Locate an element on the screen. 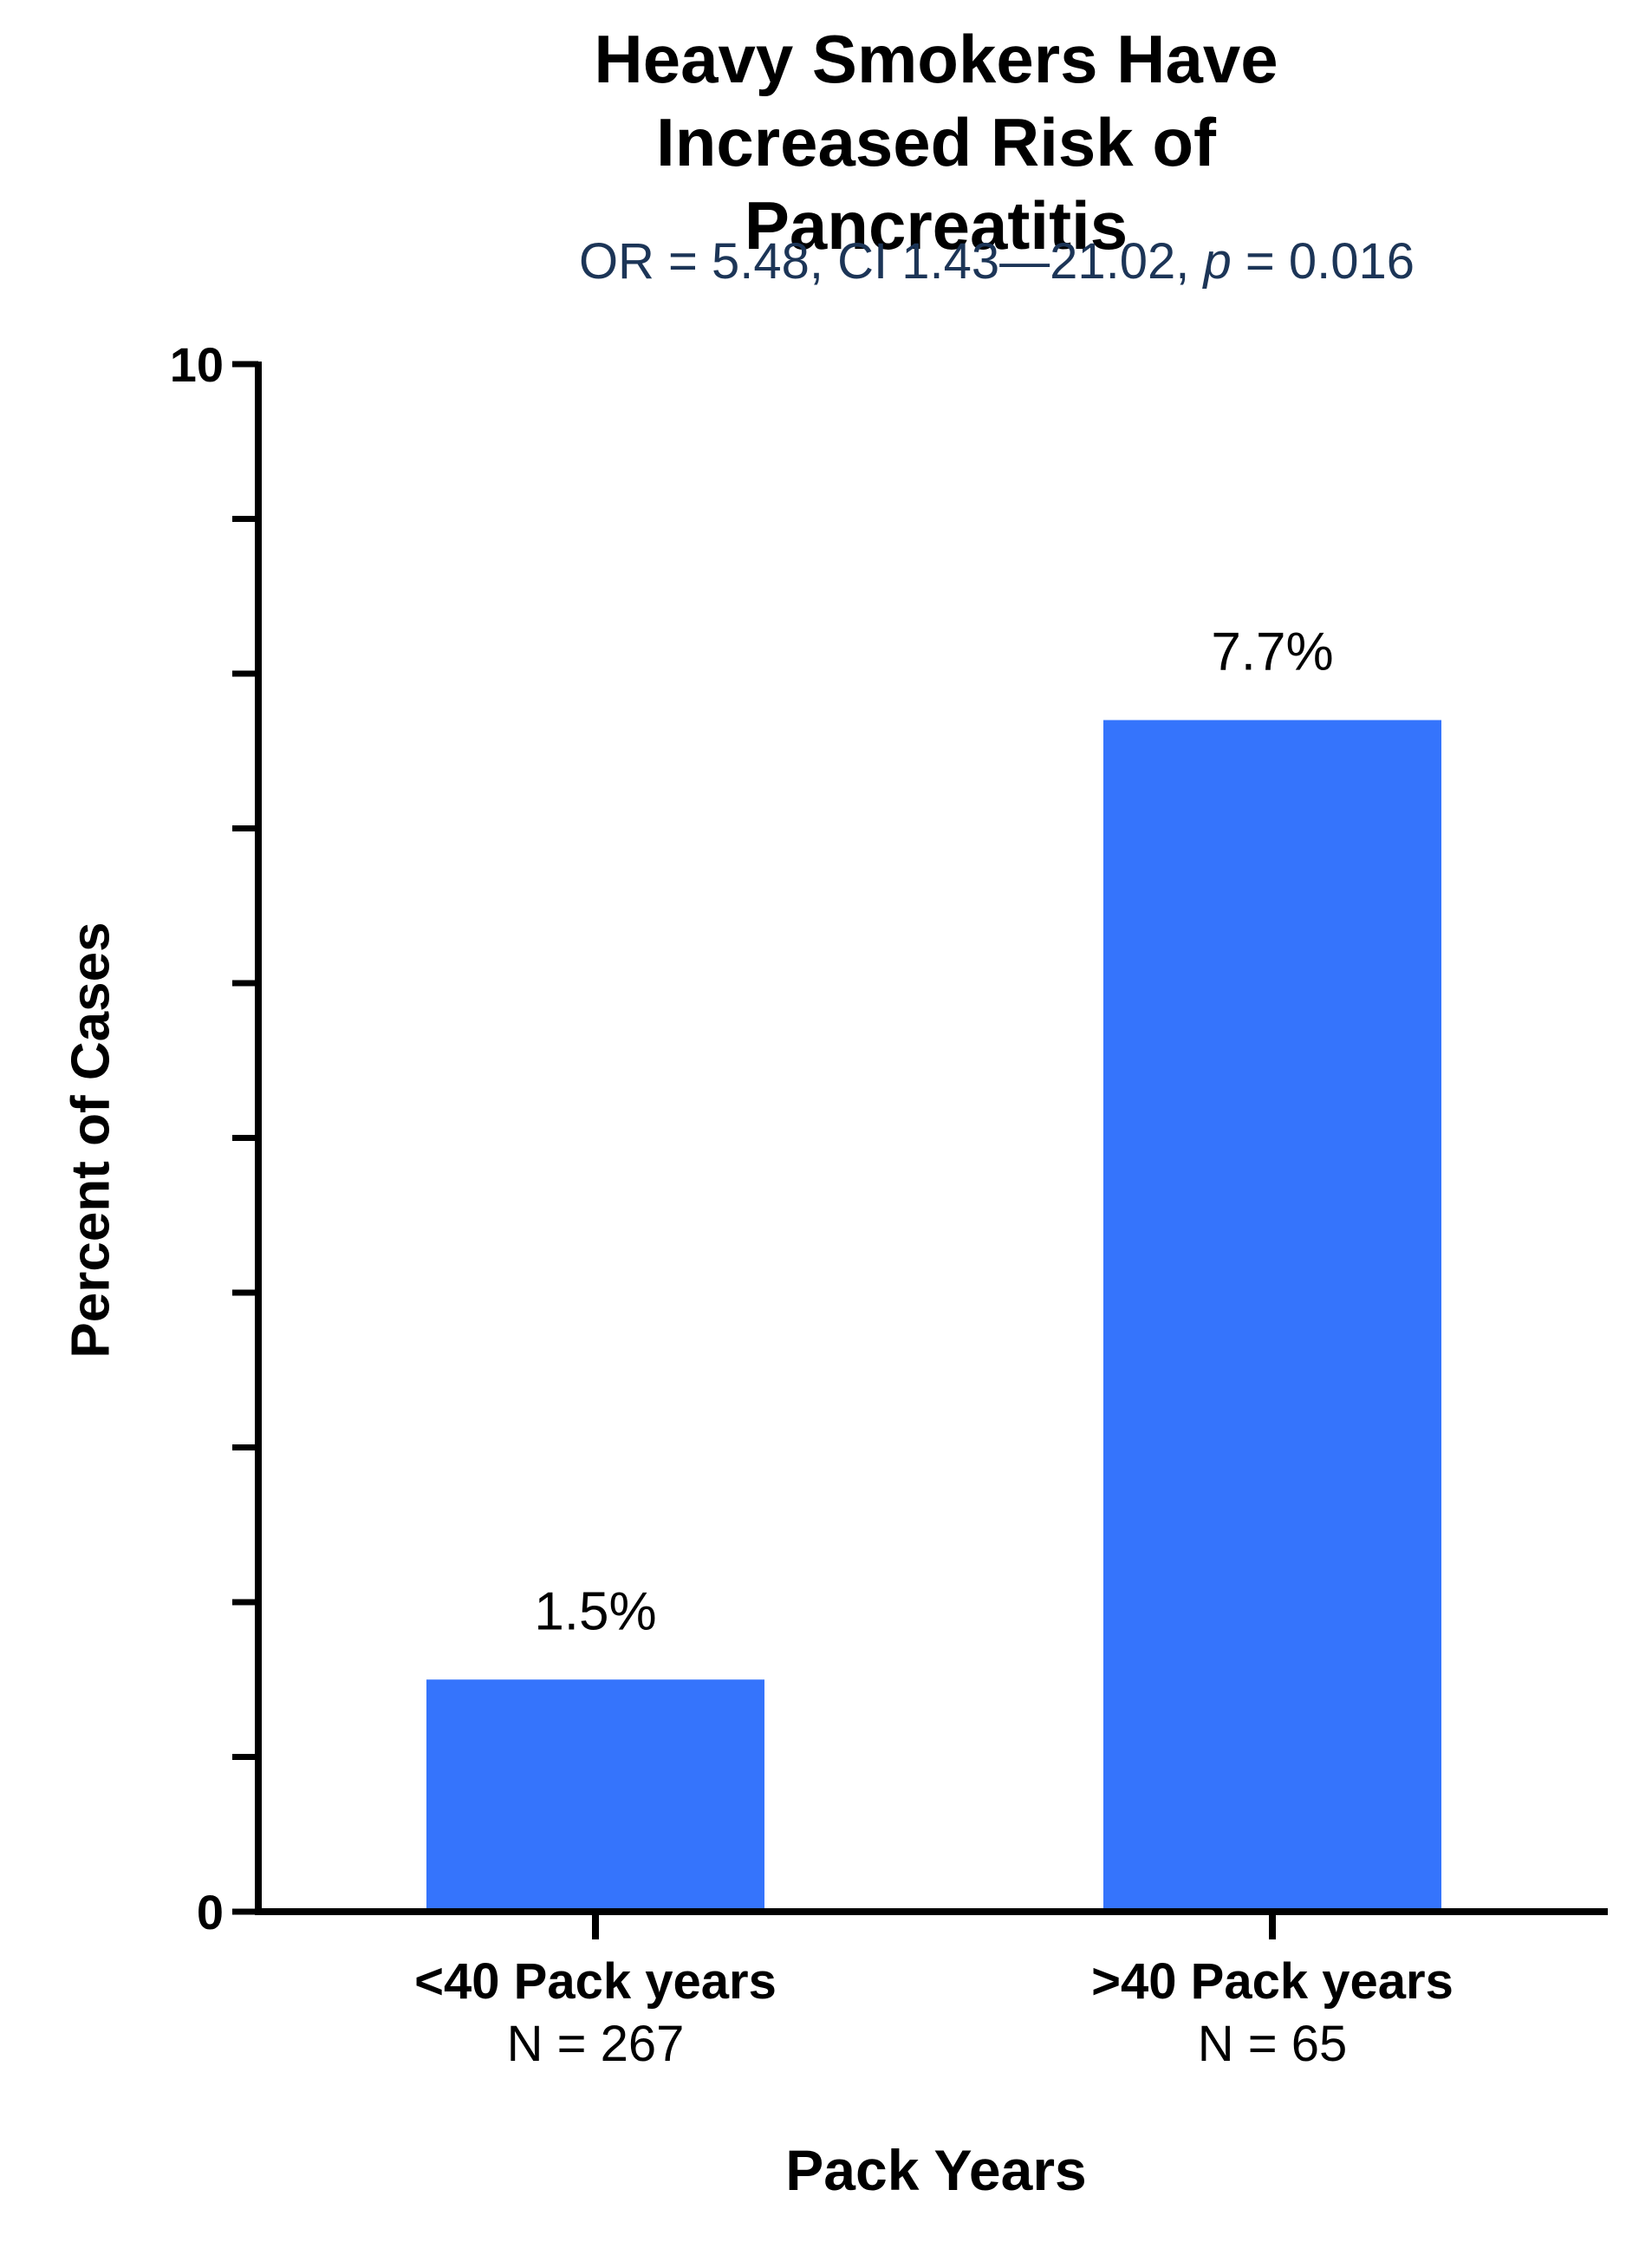 The image size is (1652, 2242). subtitle-suffix: = 0.016 is located at coordinates (1323, 261).